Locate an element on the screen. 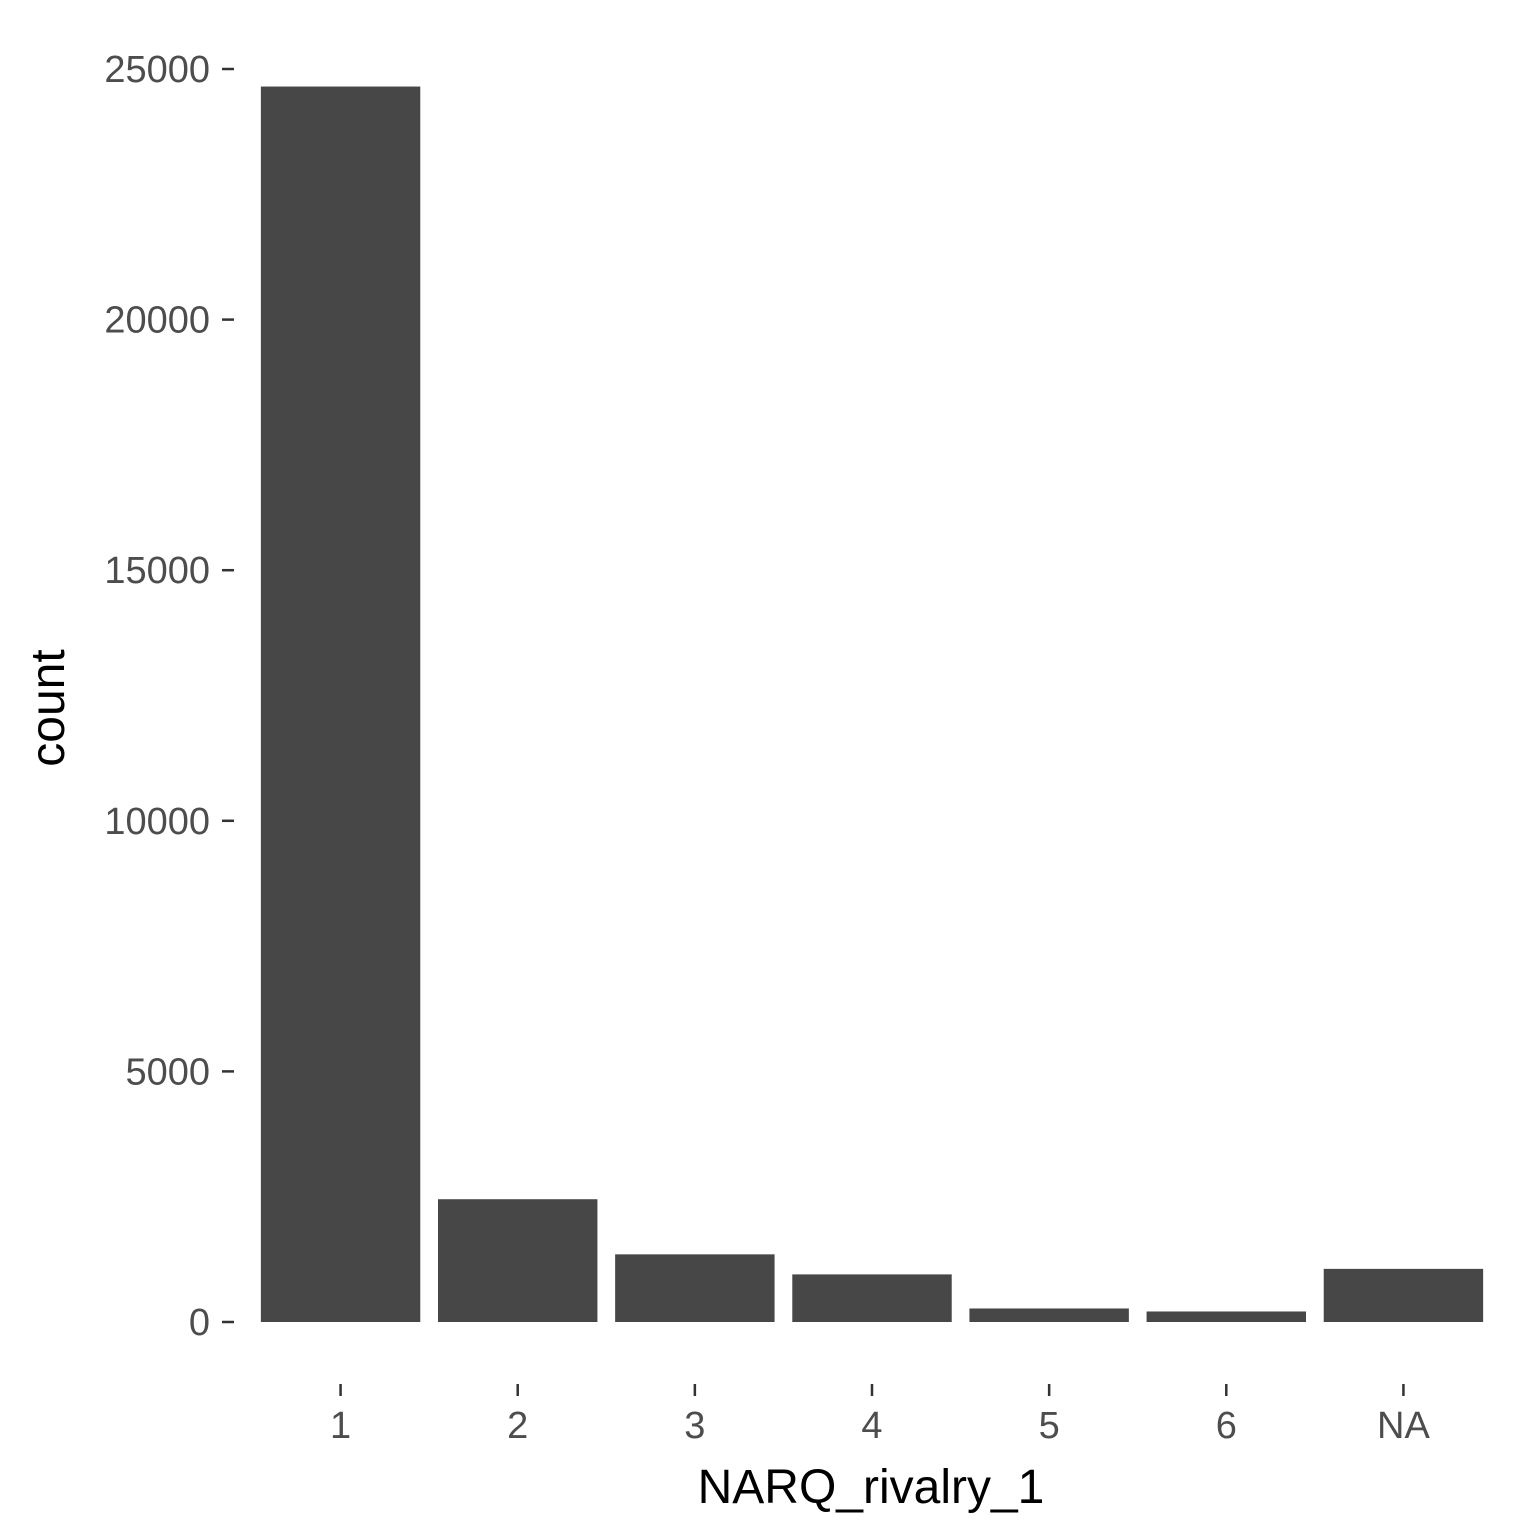  x-tick-label: 4 is located at coordinates (871, 1426).